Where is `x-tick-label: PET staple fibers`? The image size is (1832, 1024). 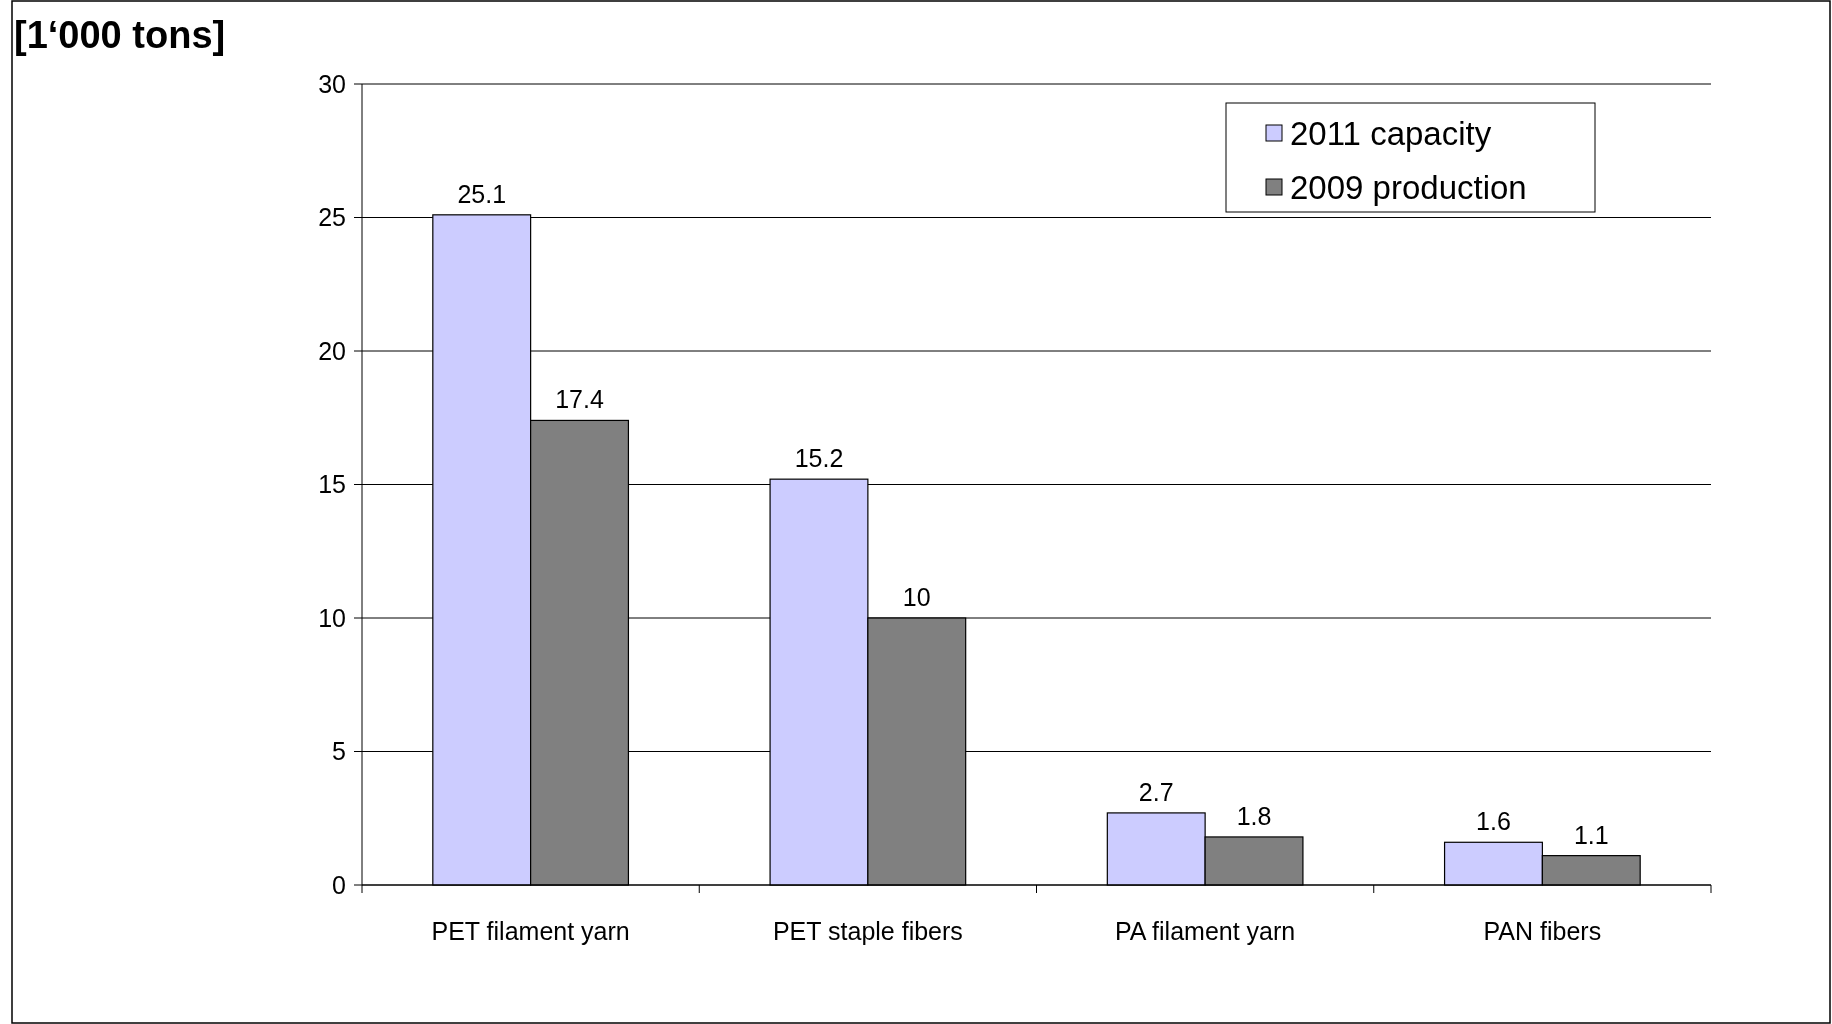 x-tick-label: PET staple fibers is located at coordinates (867, 931).